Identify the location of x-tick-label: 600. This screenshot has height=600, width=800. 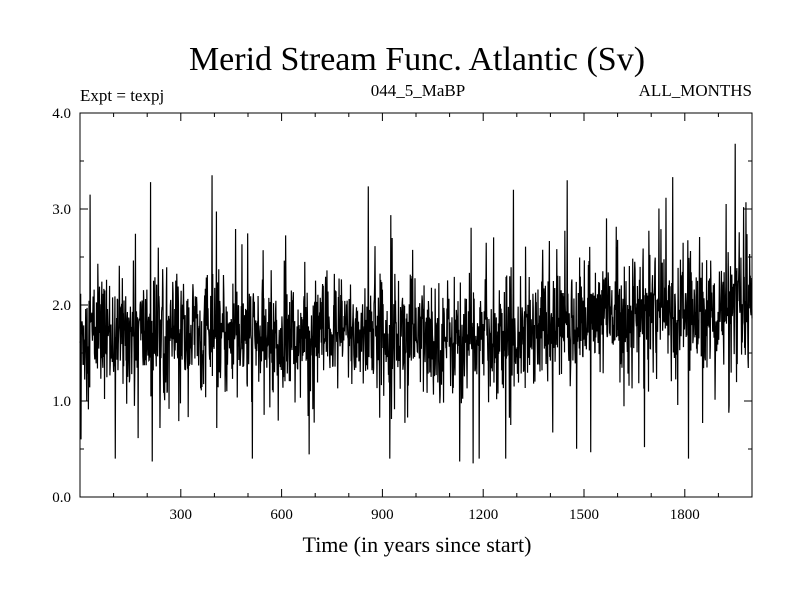
(281, 515).